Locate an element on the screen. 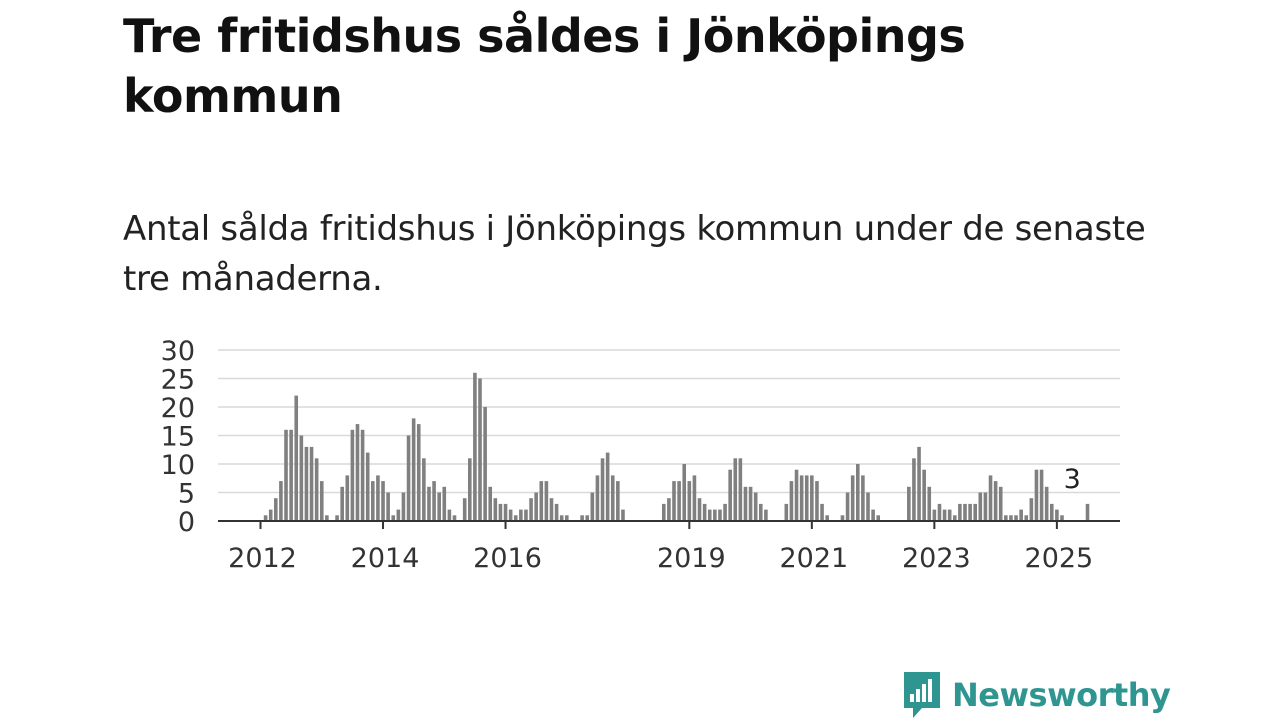 This screenshot has height=720, width=1280. y-tick-label: 30 is located at coordinates (178, 351).